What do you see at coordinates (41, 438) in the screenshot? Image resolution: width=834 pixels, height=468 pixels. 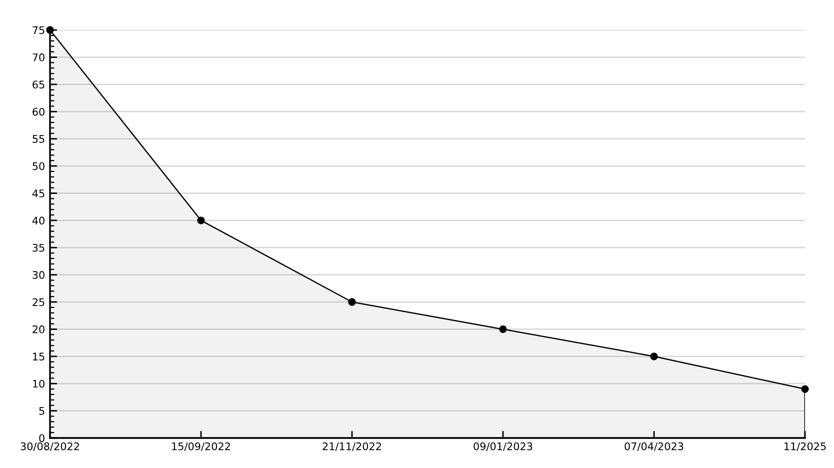 I see `y-tick-label: 0` at bounding box center [41, 438].